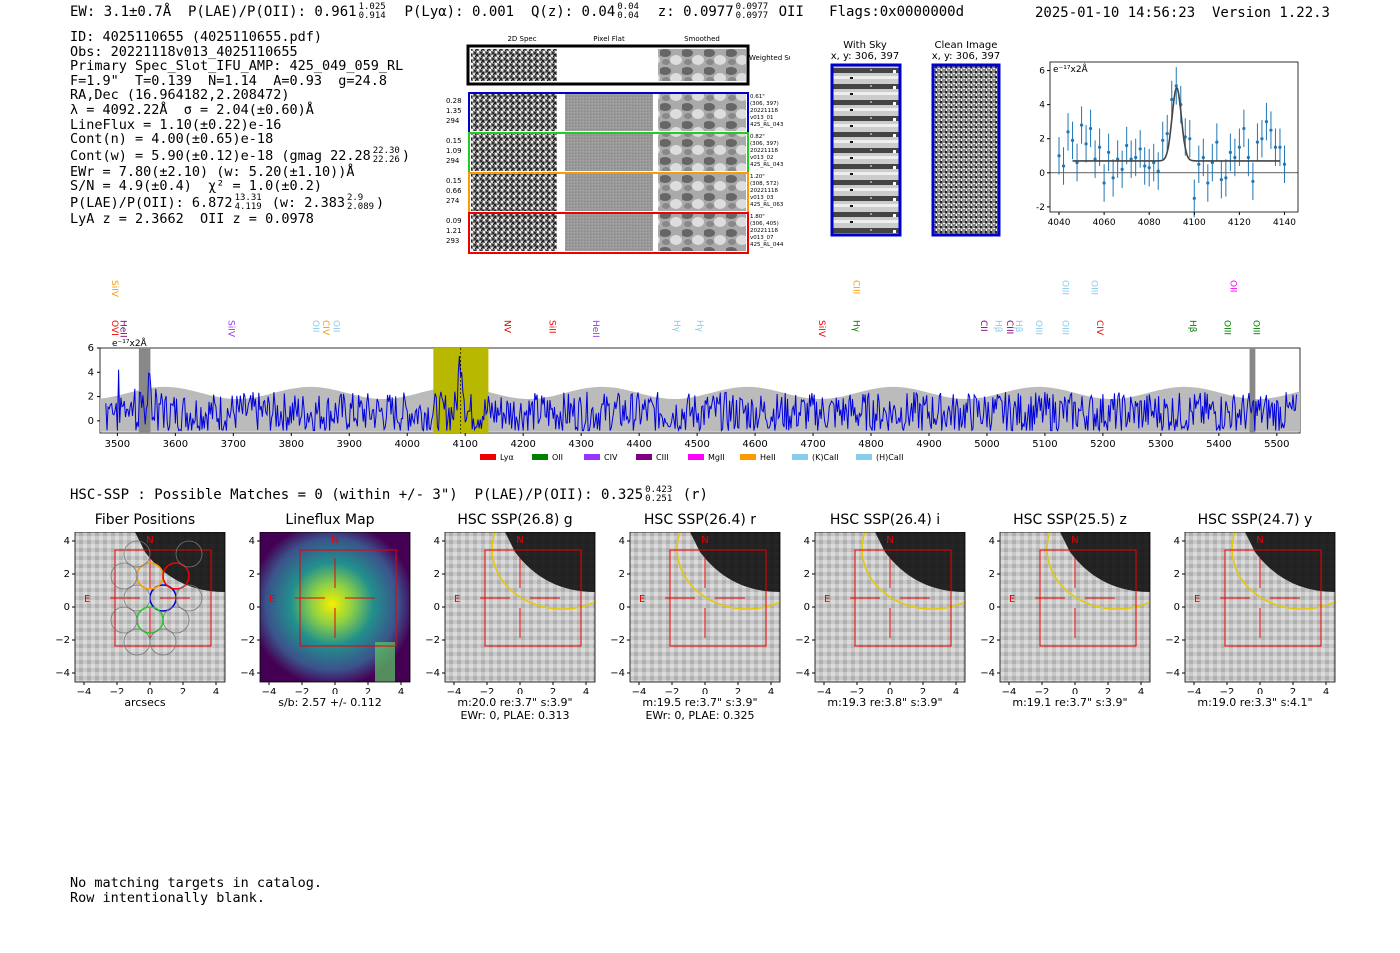  Describe the element at coordinates (175, 444) in the screenshot. I see `spectrum-xtick: 3600` at that location.